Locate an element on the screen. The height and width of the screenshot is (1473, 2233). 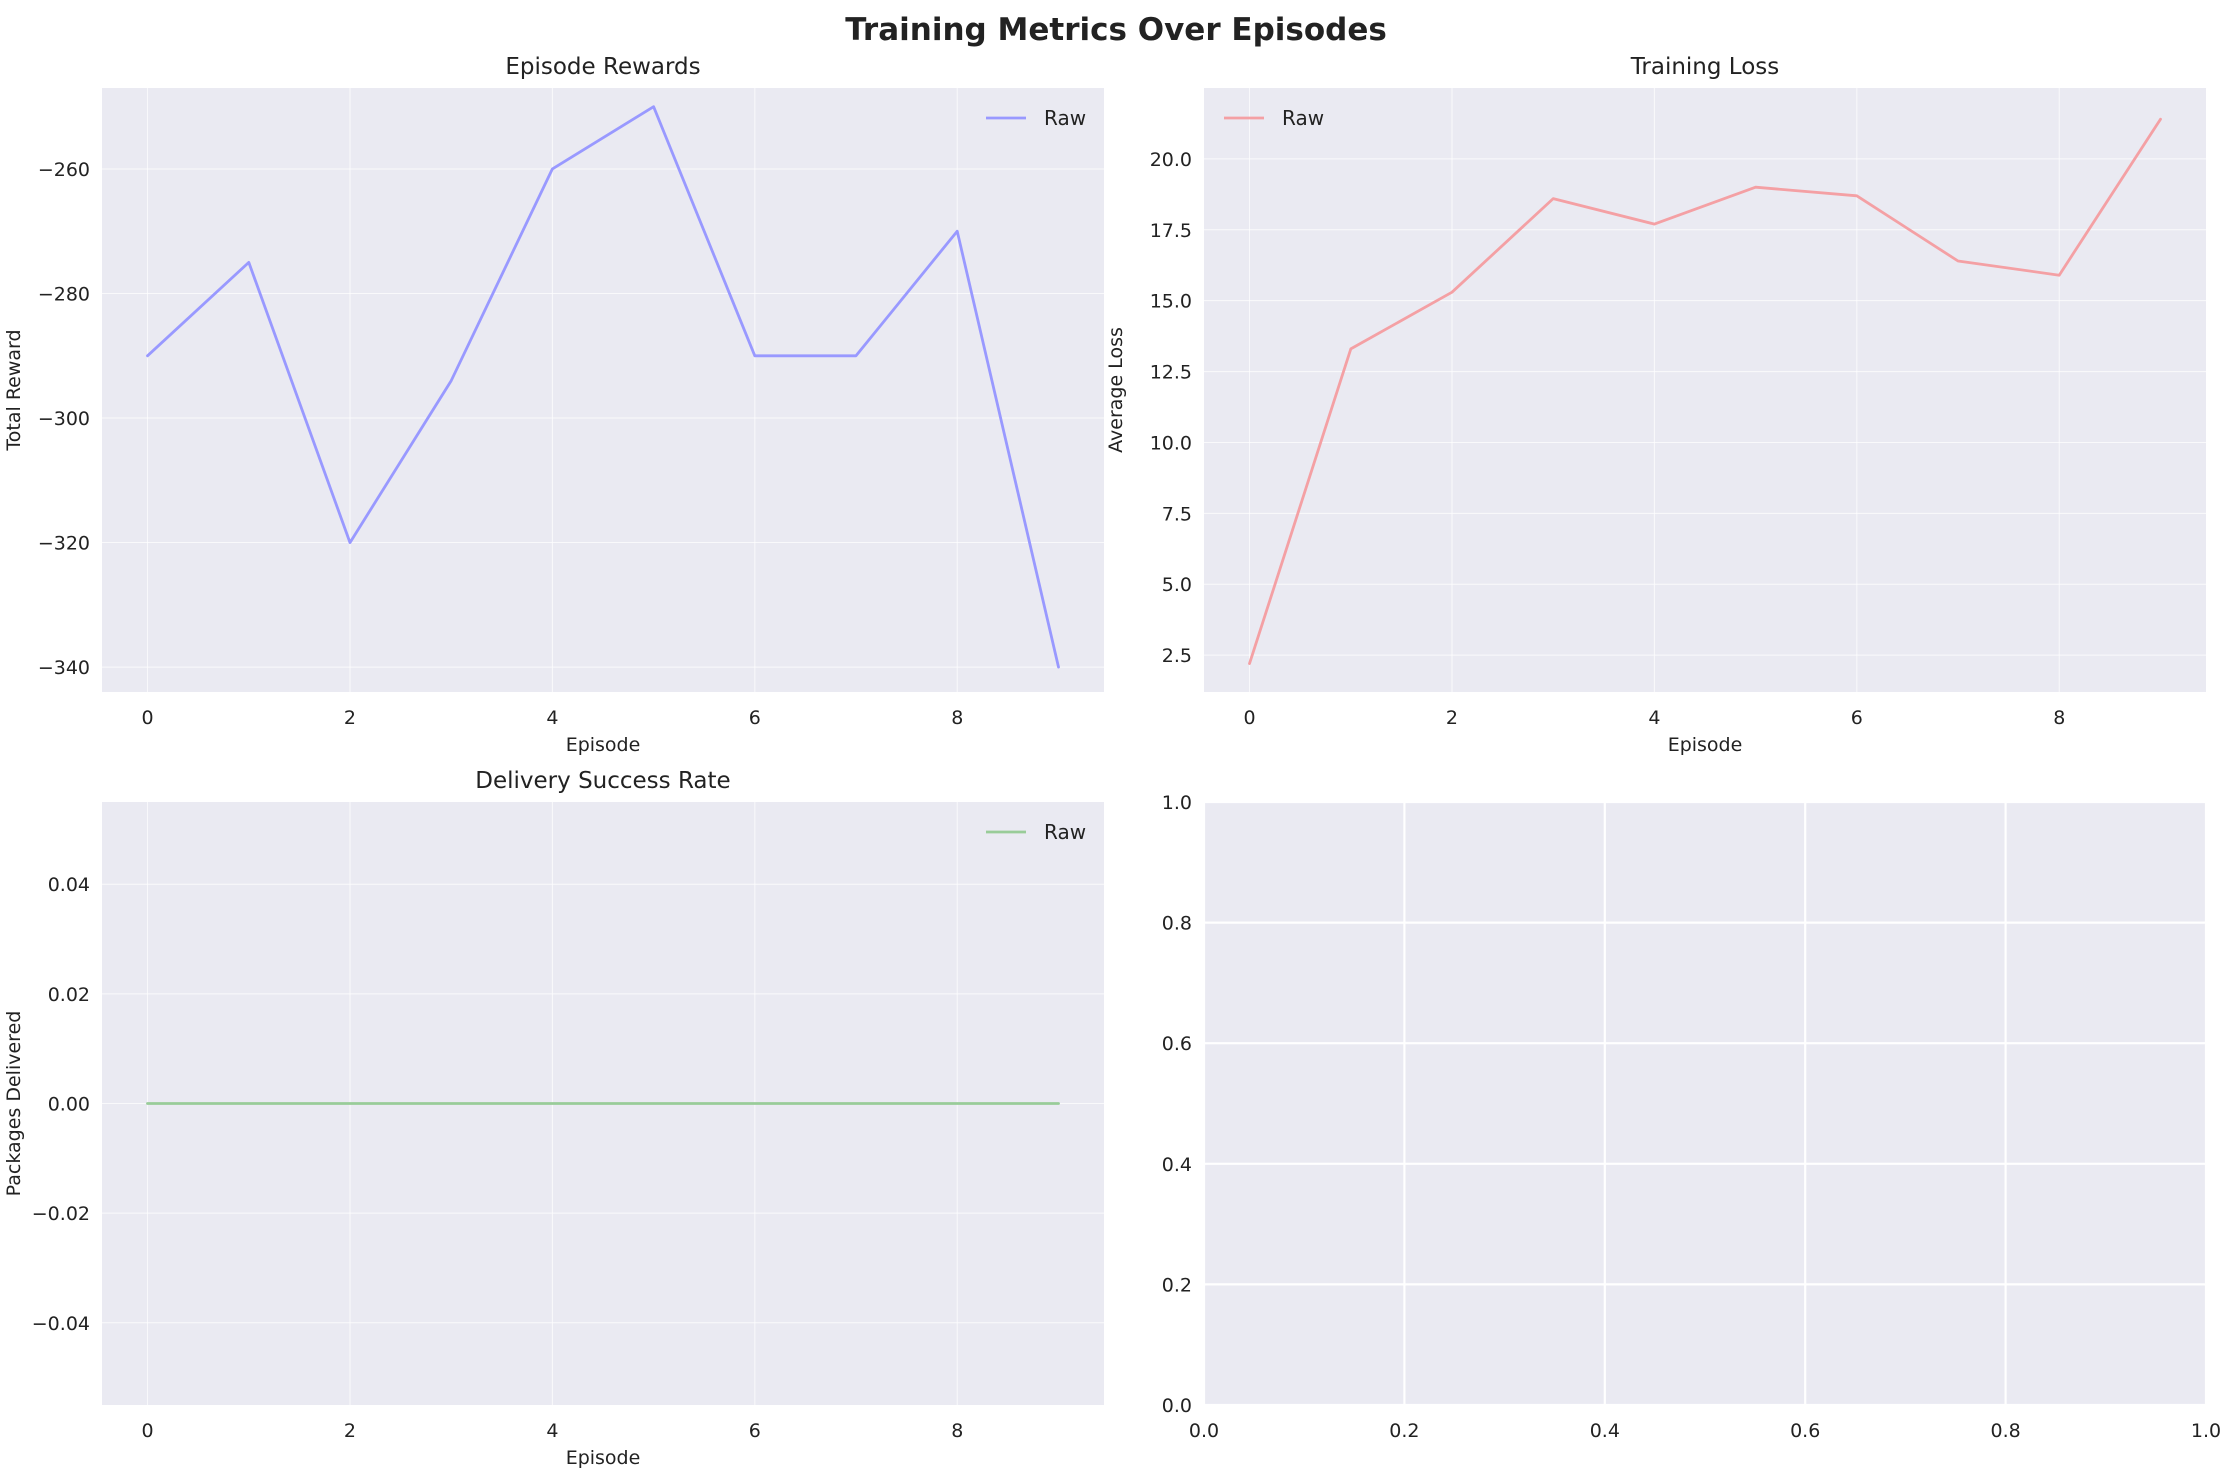
x-tick-label: 1.0 is located at coordinates (2206, 1431).